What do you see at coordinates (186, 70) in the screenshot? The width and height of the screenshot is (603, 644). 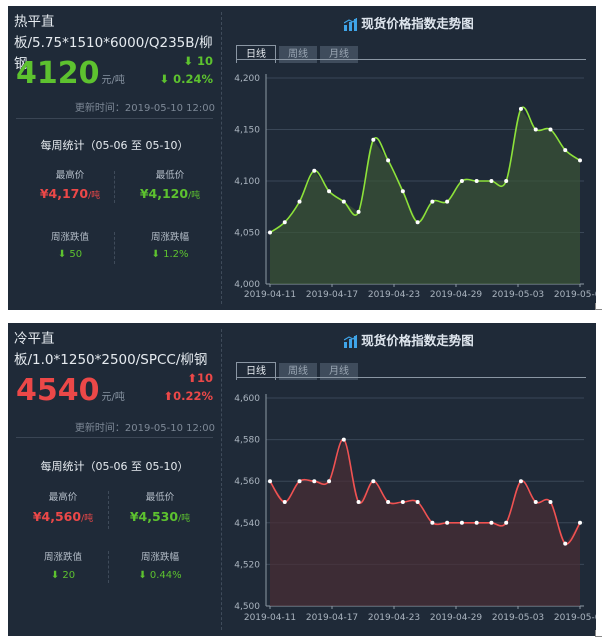 I see `price-change: ⬇ 10 ⬇ 0.24%` at bounding box center [186, 70].